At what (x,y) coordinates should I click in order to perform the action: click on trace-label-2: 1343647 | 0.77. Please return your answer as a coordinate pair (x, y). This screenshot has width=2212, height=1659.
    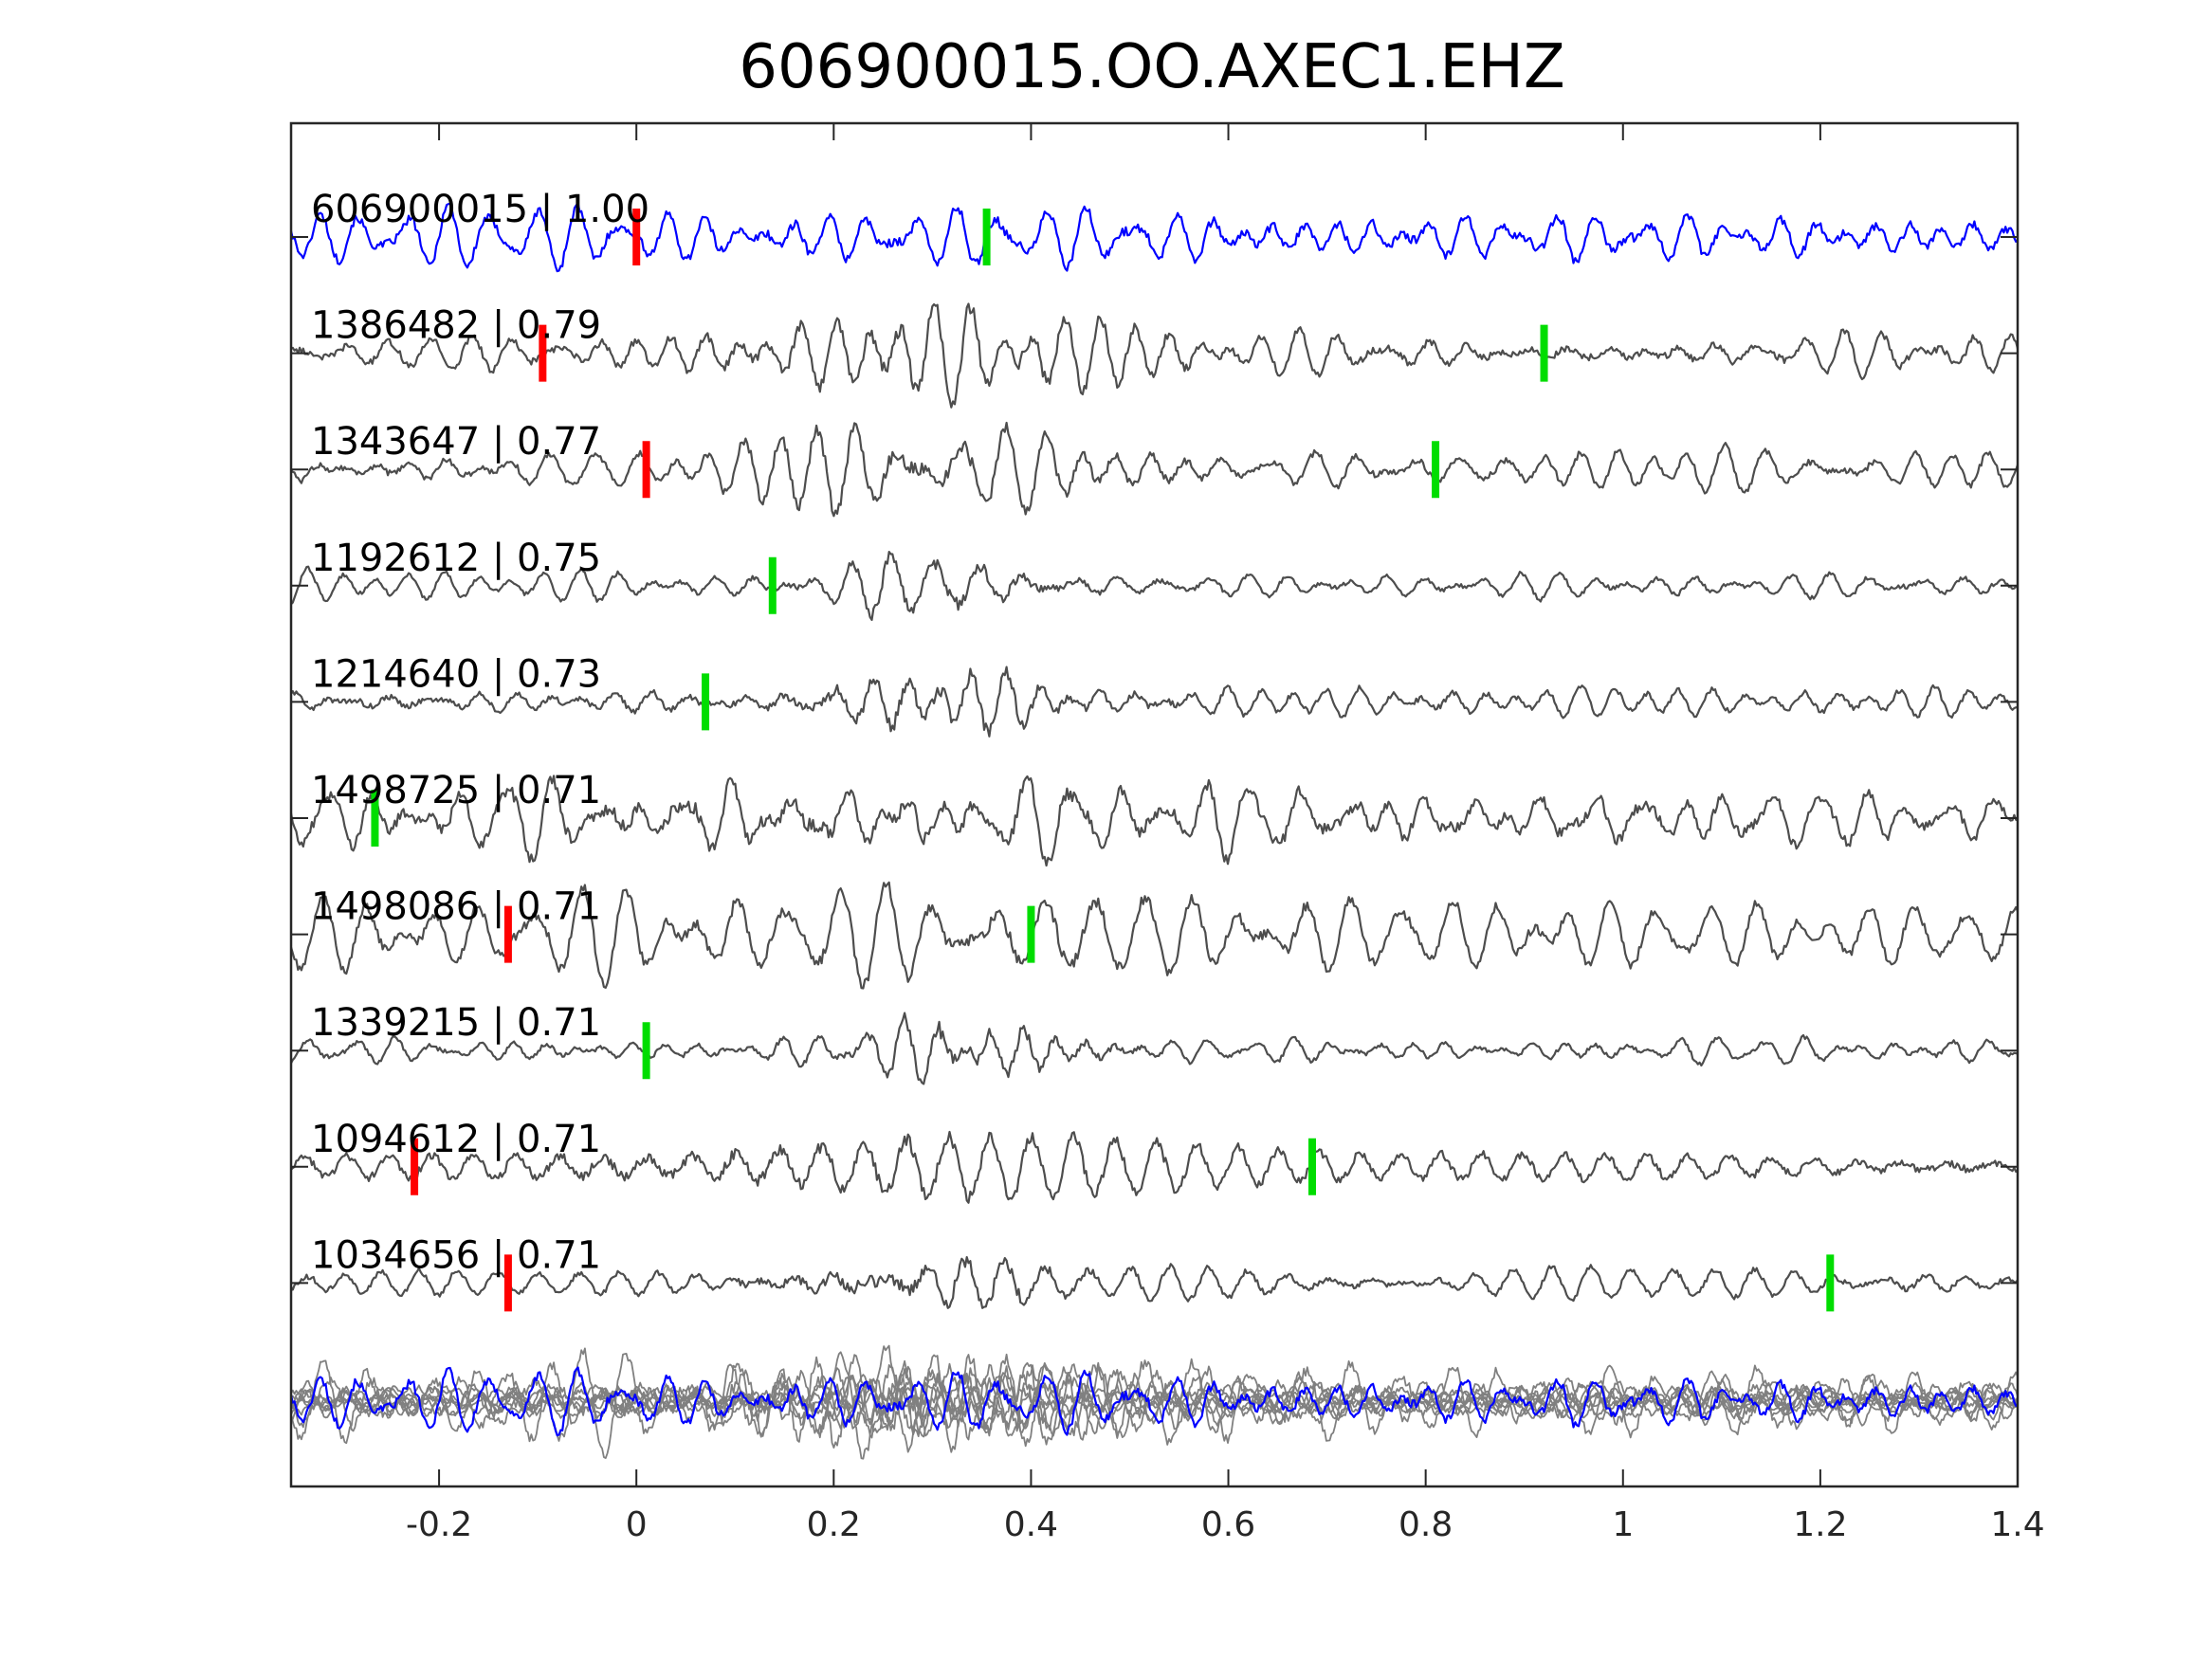
    Looking at the image, I should click on (456, 442).